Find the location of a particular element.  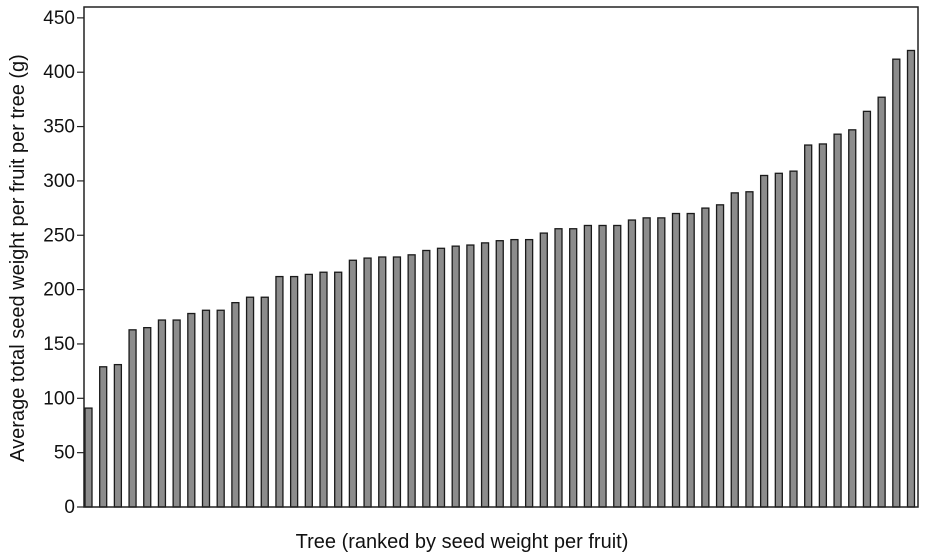

y-axis: 0 50 100 150 200 250 300 350 400 450 is located at coordinates (63, 263).